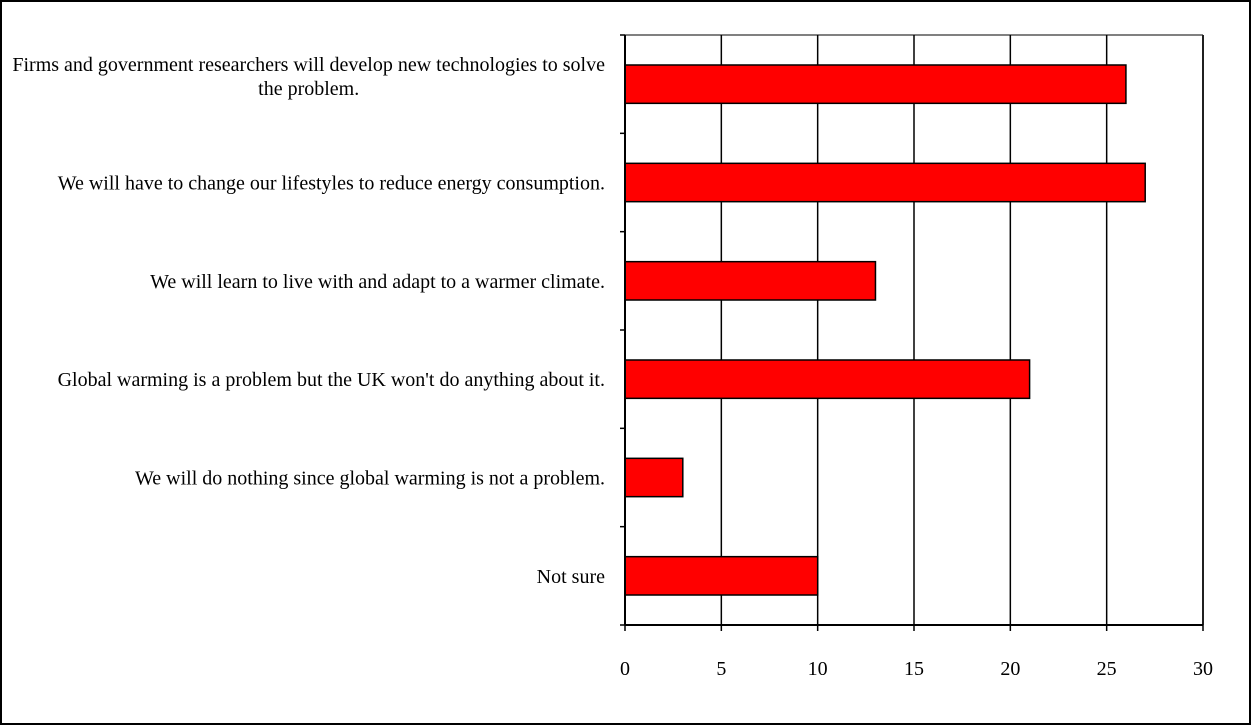 The height and width of the screenshot is (725, 1251). What do you see at coordinates (1203, 669) in the screenshot?
I see `x-tick-label: 30` at bounding box center [1203, 669].